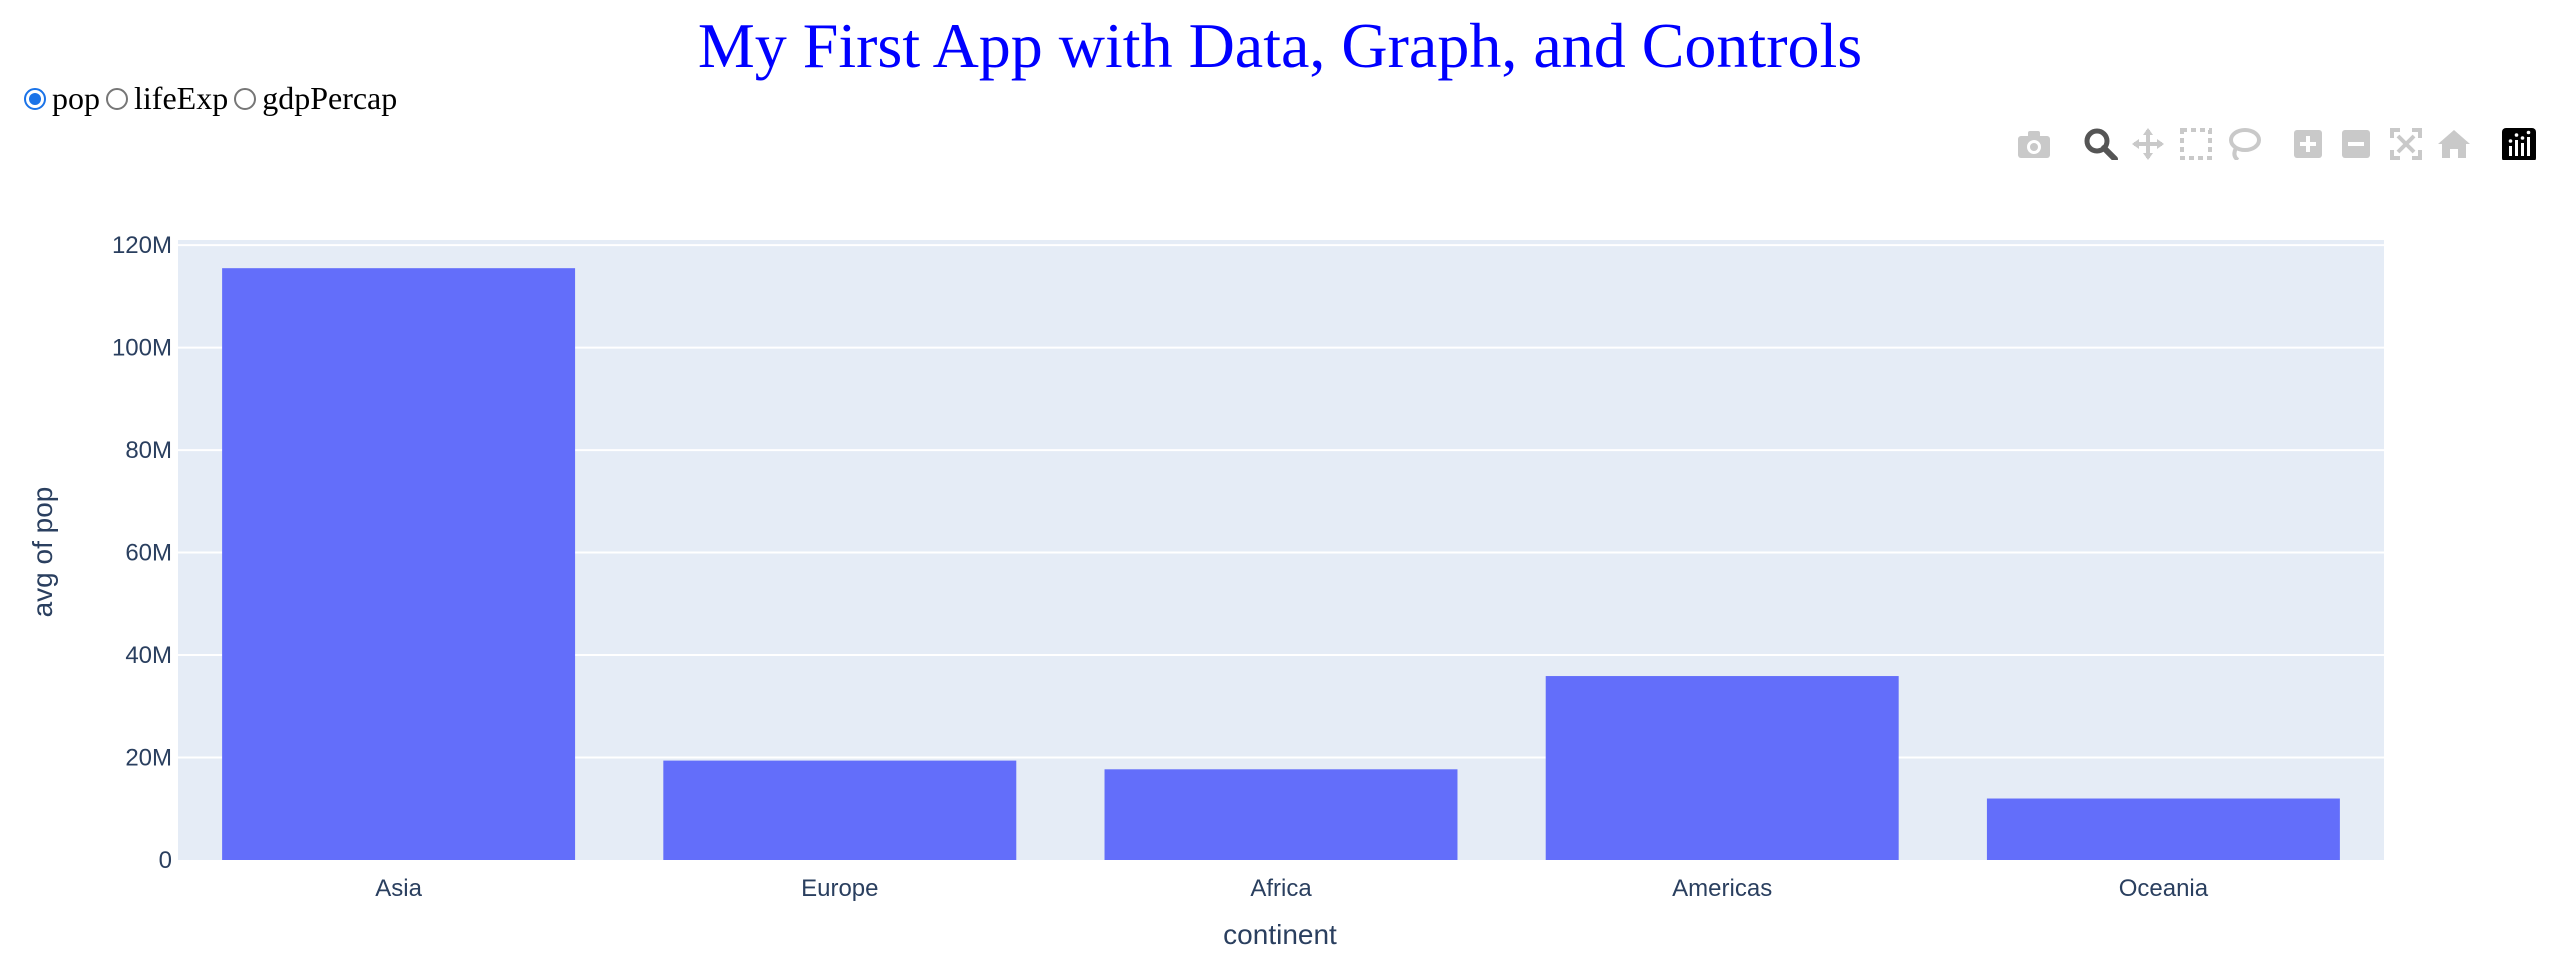 The width and height of the screenshot is (2560, 976). Describe the element at coordinates (142, 245) in the screenshot. I see `y-tick-label: 120M` at that location.